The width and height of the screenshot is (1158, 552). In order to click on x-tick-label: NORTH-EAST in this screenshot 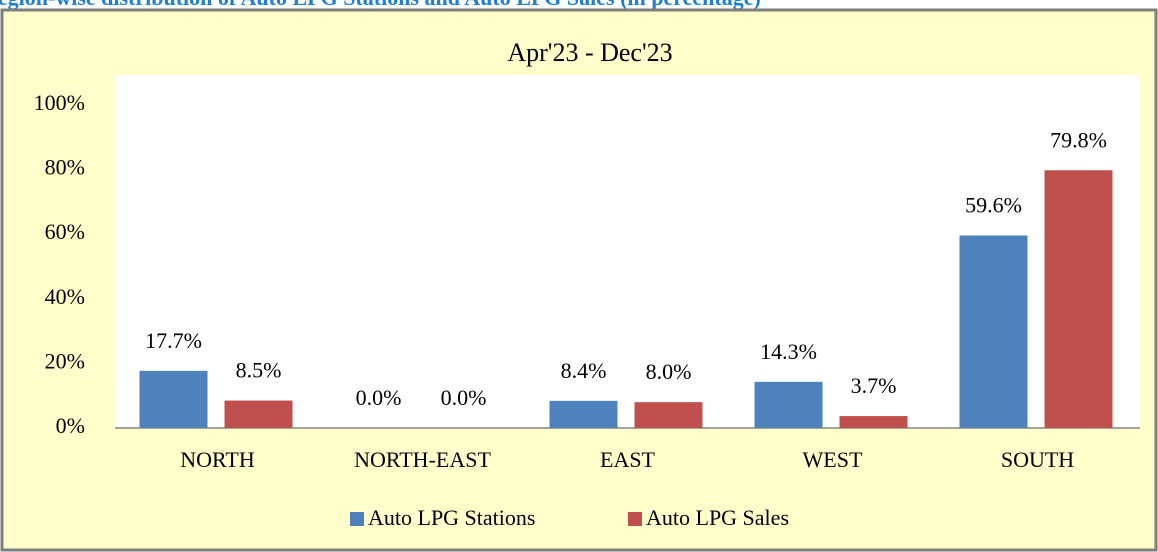, I will do `click(422, 459)`.